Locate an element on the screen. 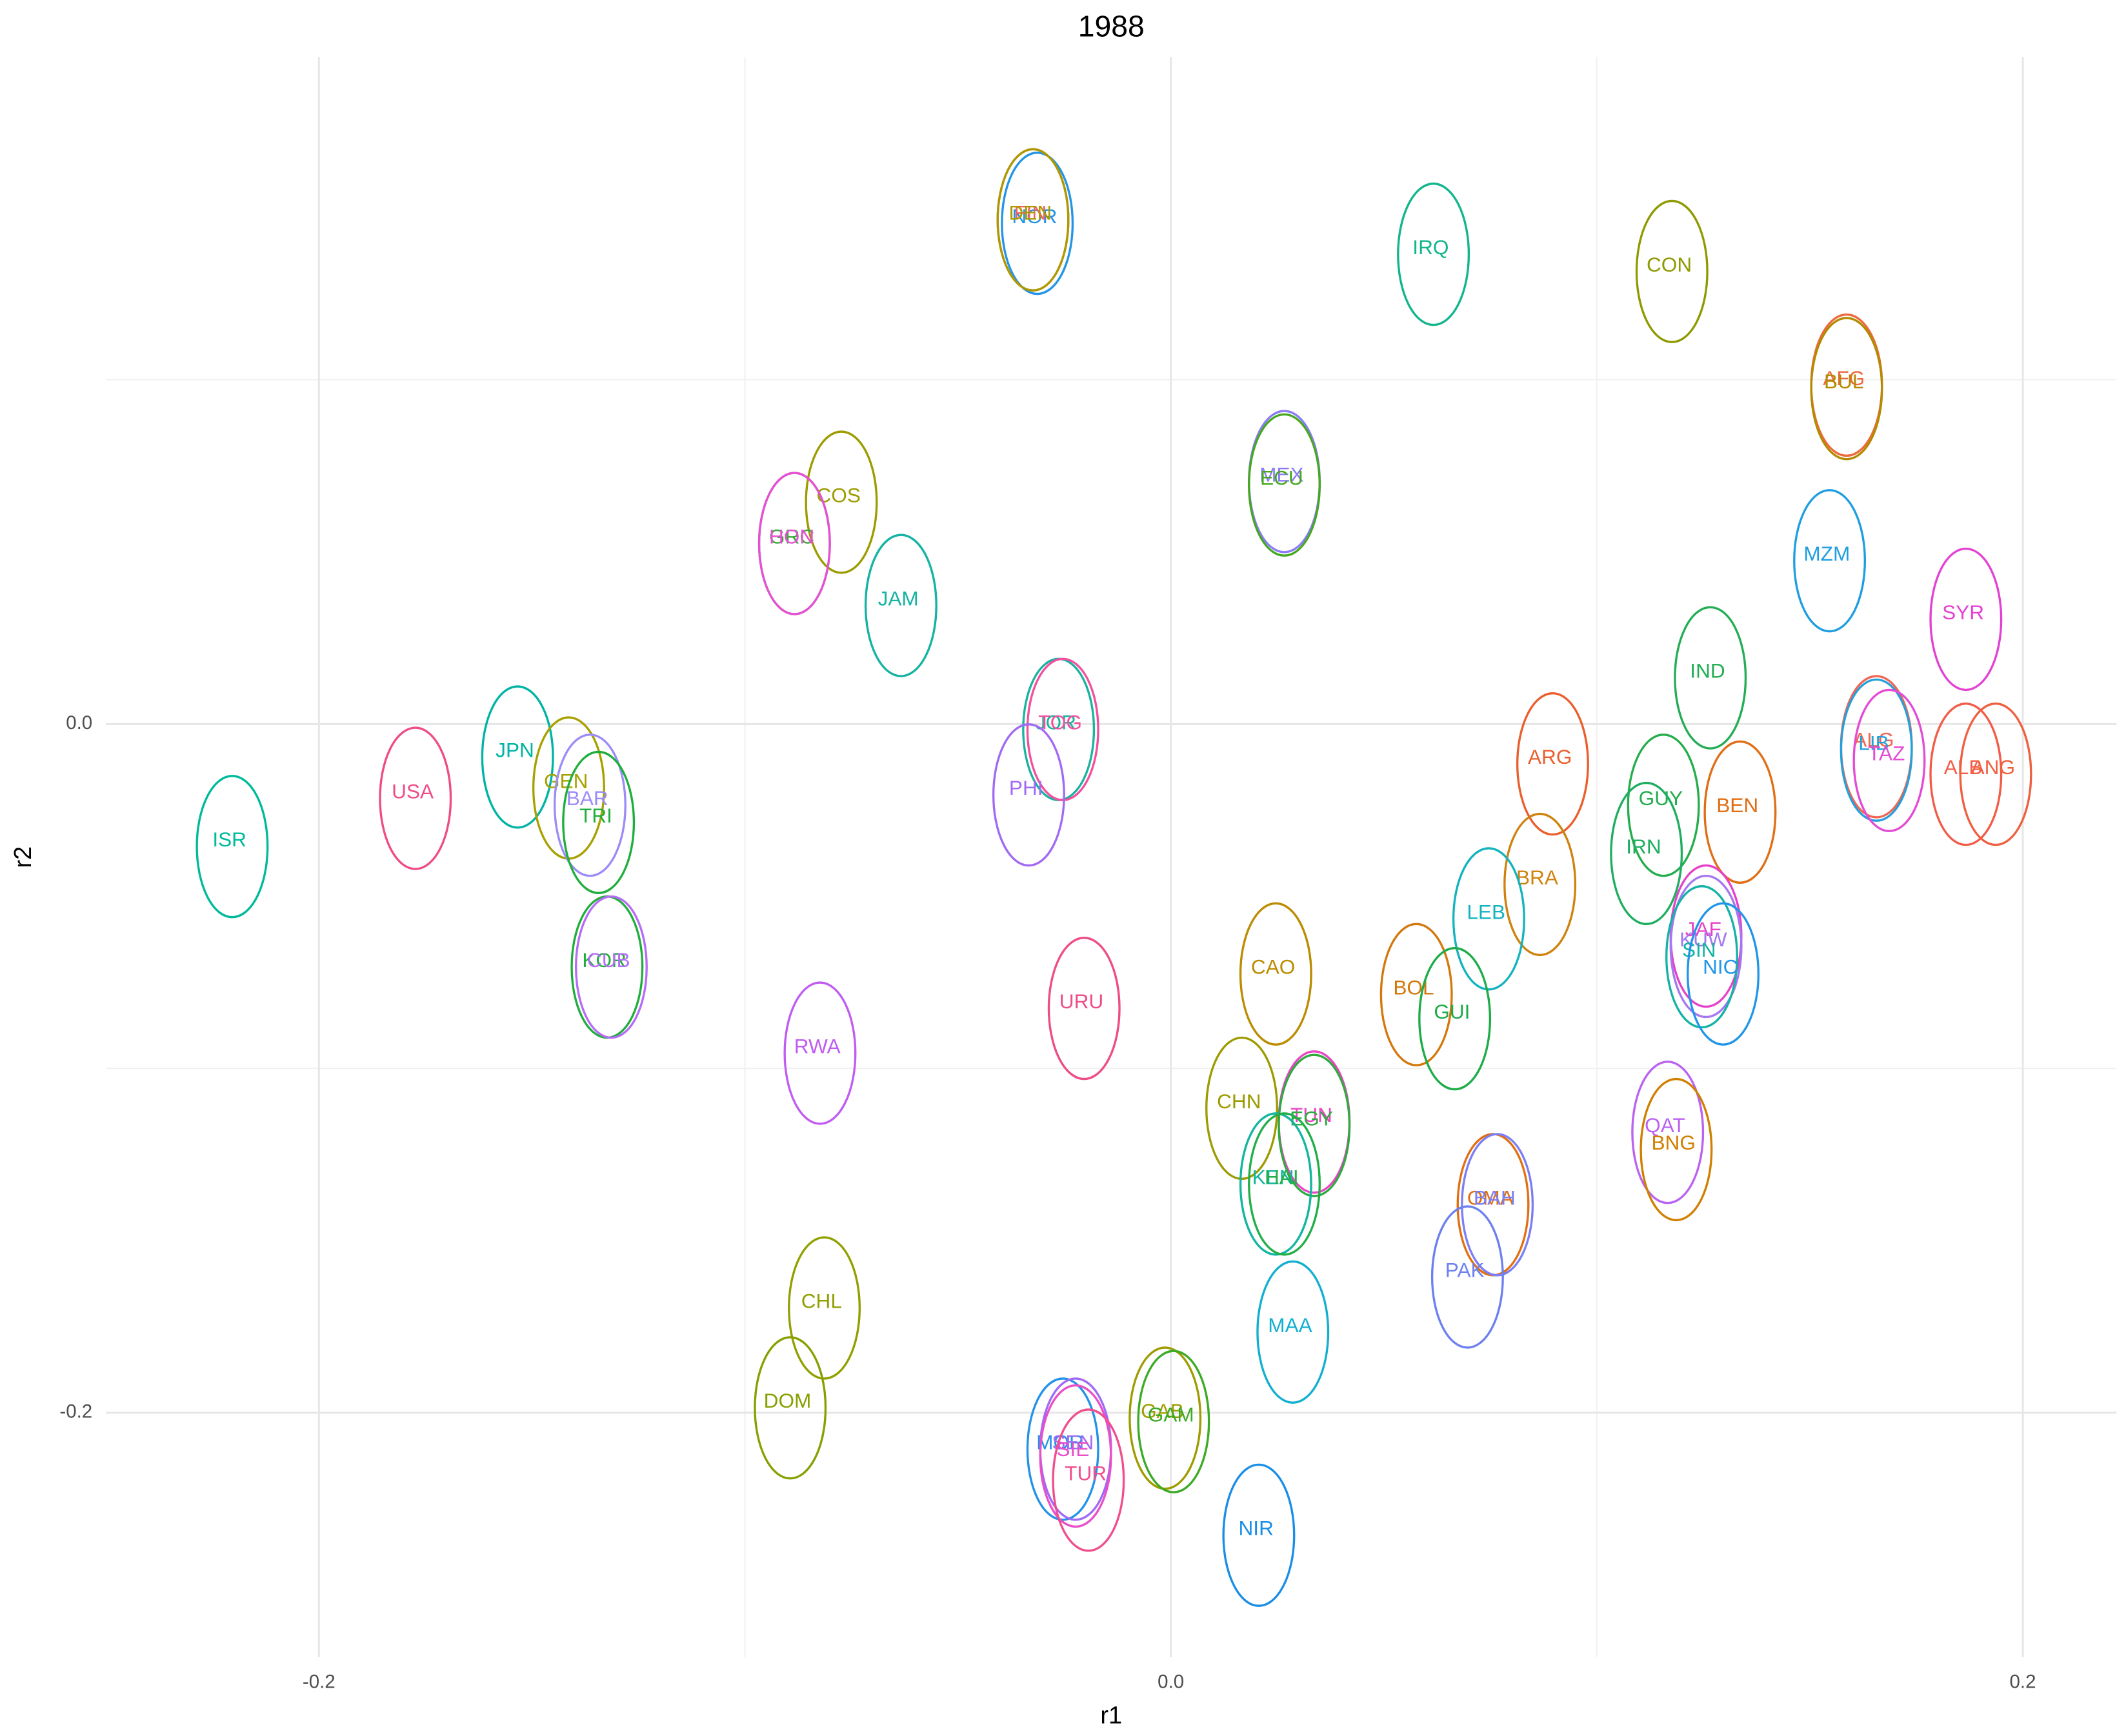  point-label: IND is located at coordinates (1707, 671).